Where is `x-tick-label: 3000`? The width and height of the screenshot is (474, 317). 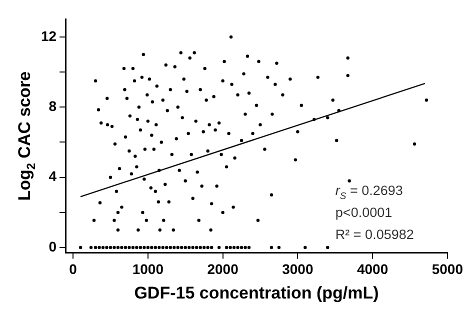
x-tick-label: 3000 is located at coordinates (298, 269).